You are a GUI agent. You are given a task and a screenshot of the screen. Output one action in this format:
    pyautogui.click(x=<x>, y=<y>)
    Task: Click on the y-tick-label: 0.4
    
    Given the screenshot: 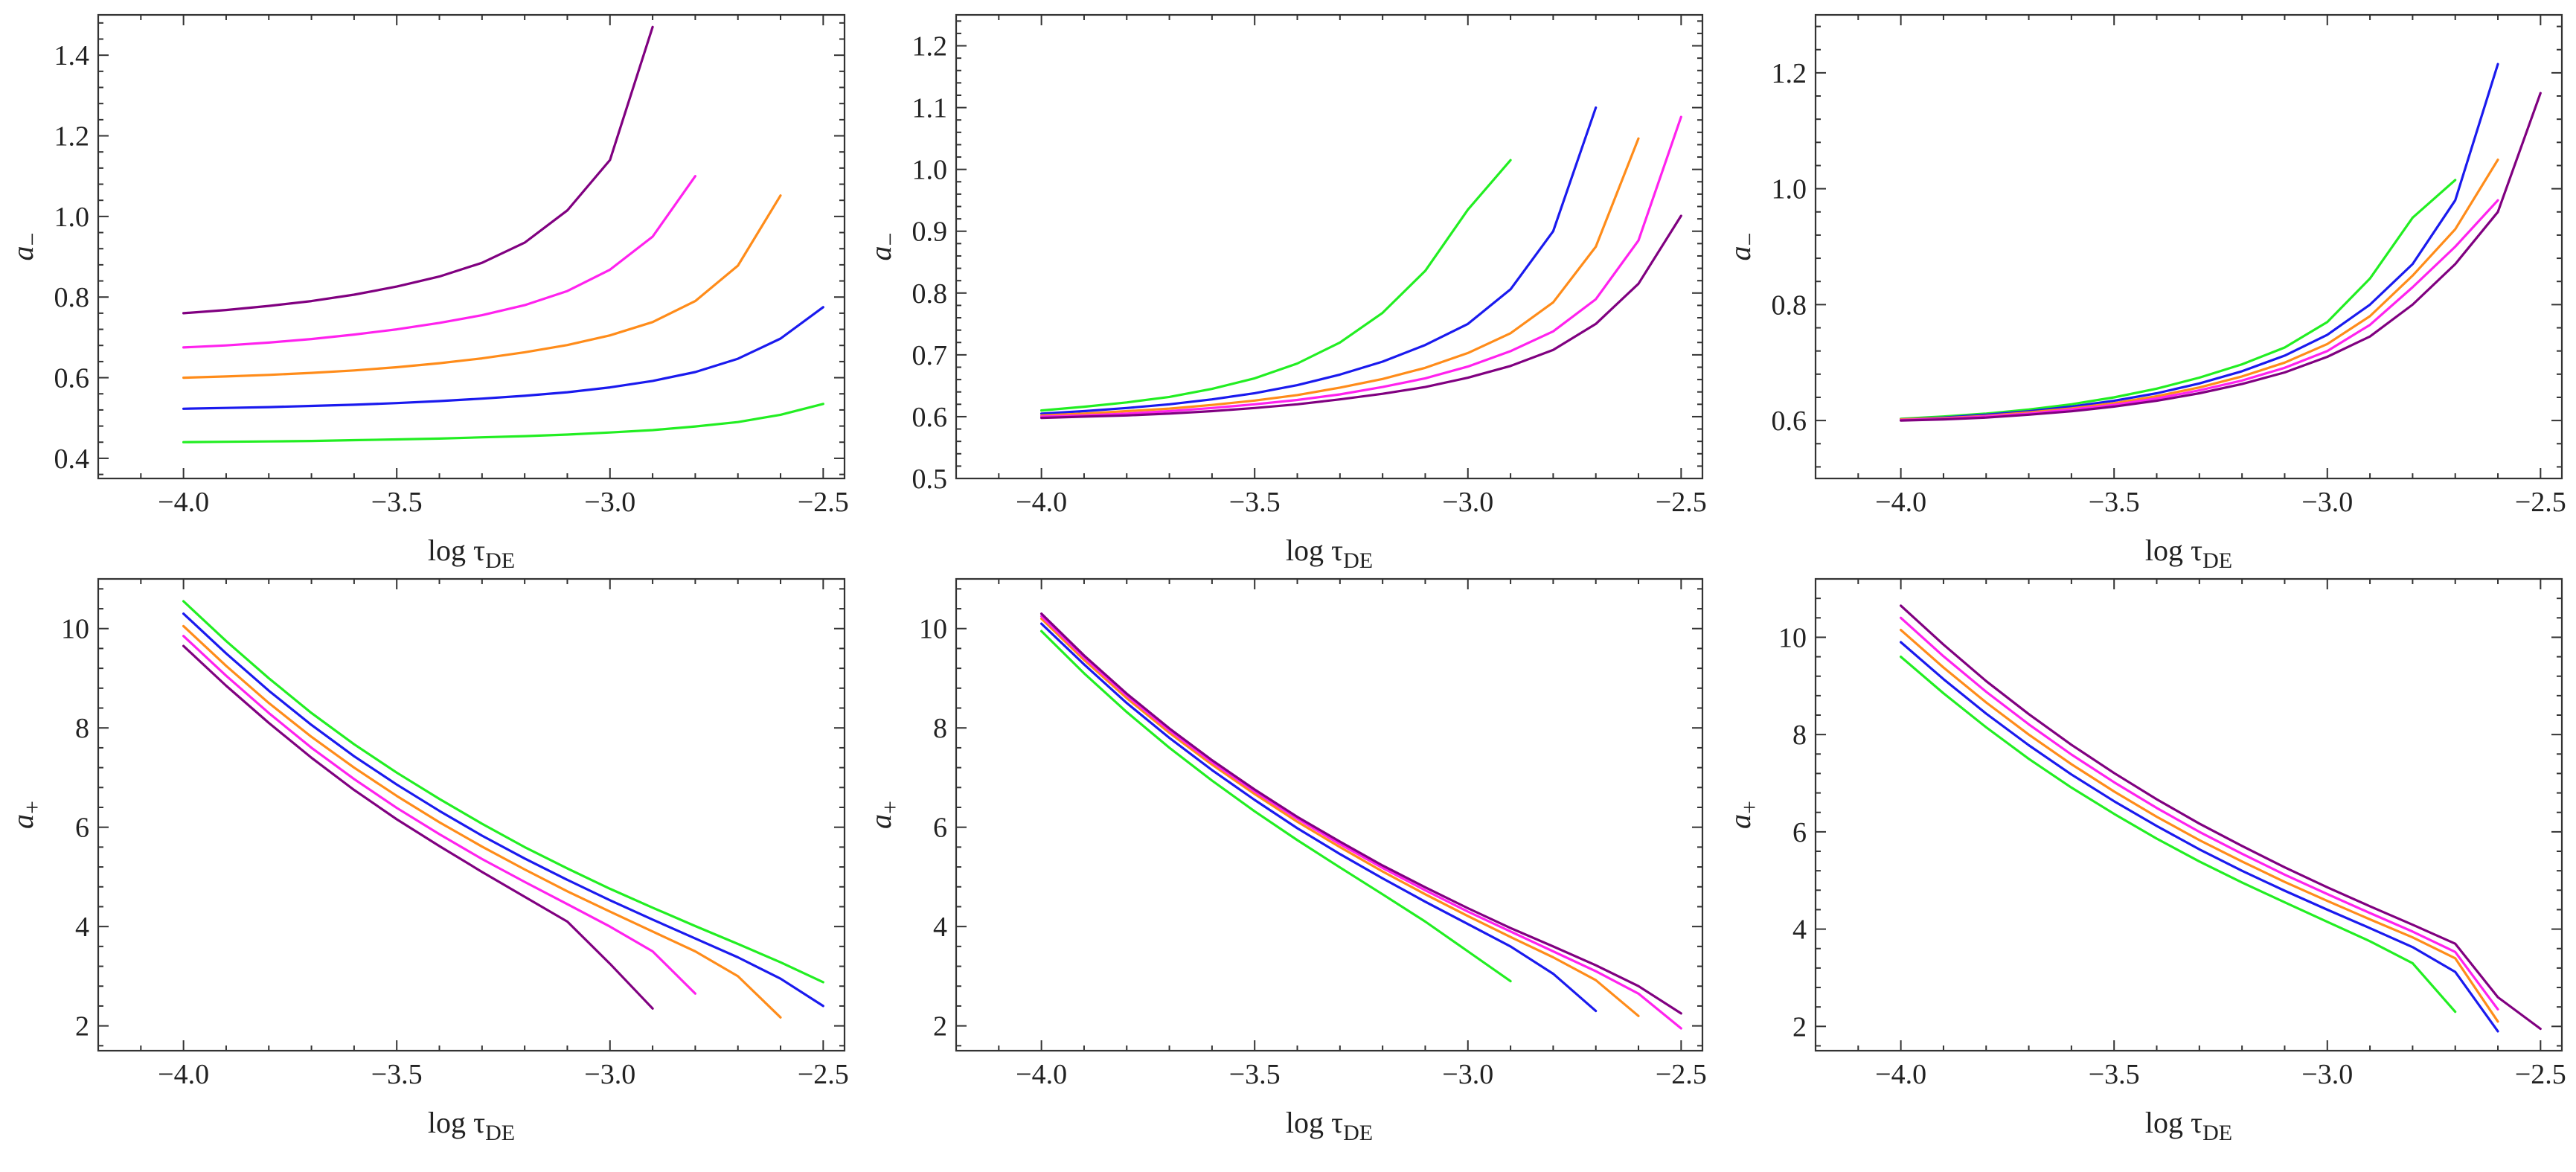 What is the action you would take?
    pyautogui.click(x=72, y=459)
    